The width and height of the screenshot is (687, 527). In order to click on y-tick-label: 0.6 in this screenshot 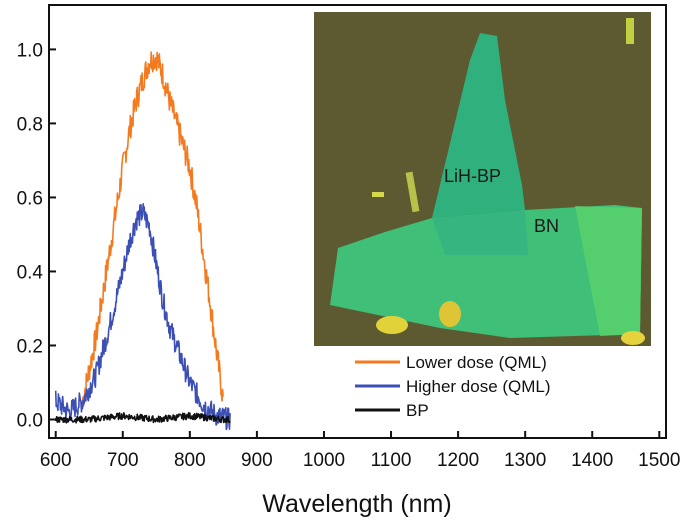, I will do `click(30, 198)`.